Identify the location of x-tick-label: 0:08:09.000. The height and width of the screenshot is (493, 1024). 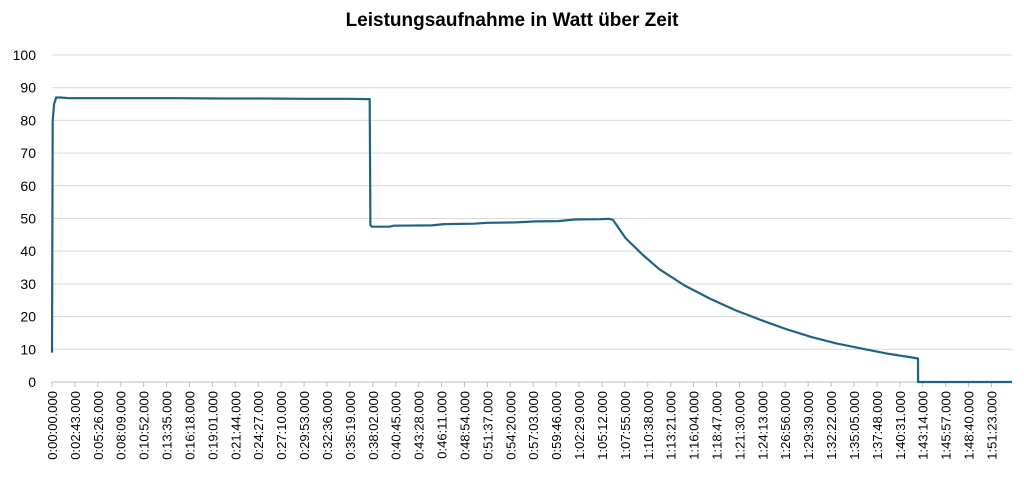
(121, 425).